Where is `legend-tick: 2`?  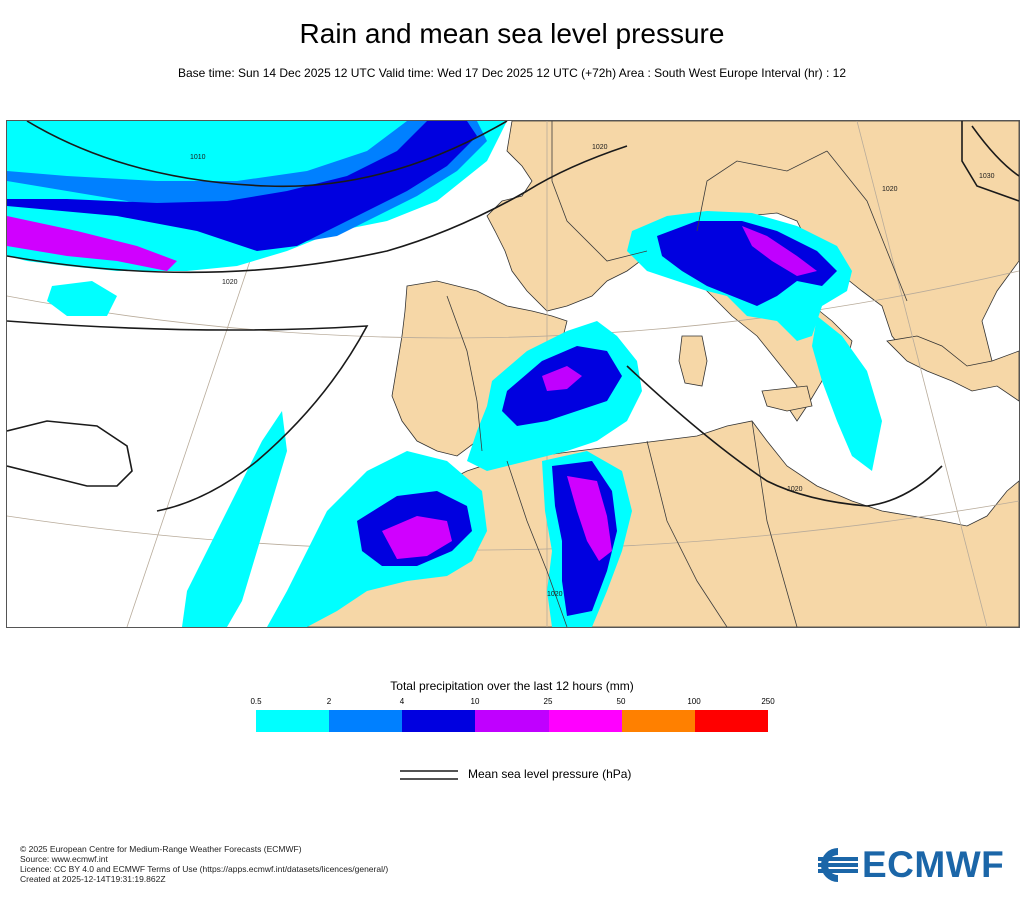
legend-tick: 2 is located at coordinates (329, 701).